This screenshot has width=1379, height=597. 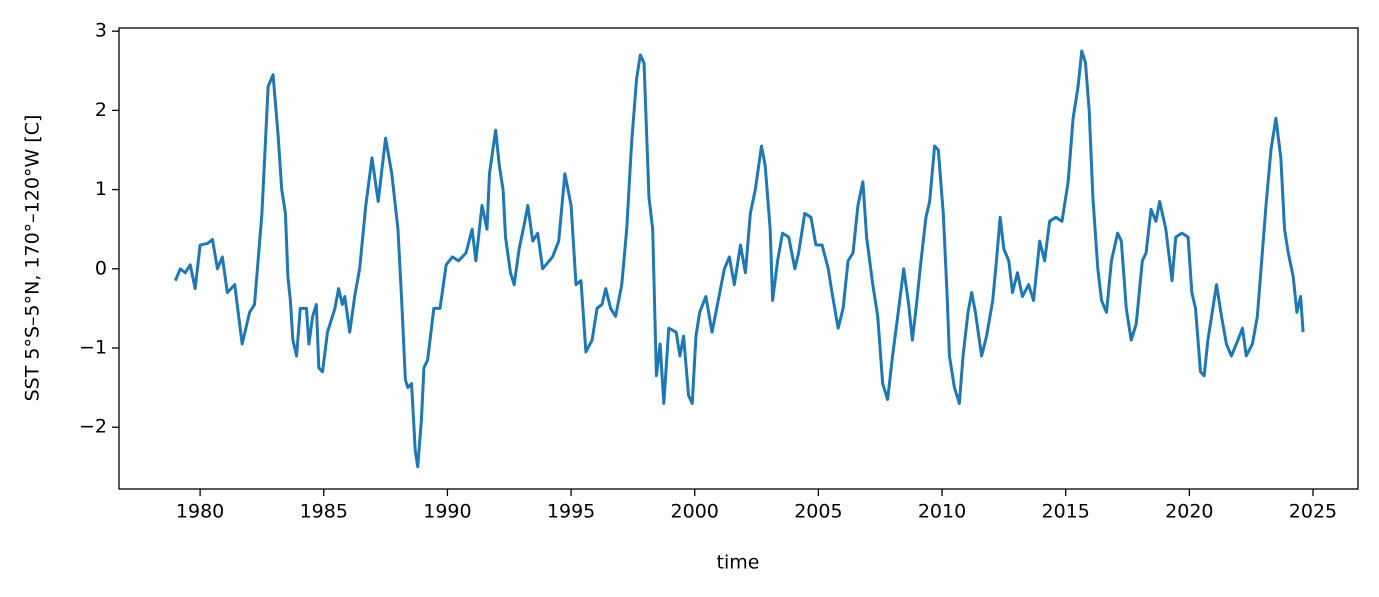 What do you see at coordinates (738, 563) in the screenshot?
I see `x-axis-label: time` at bounding box center [738, 563].